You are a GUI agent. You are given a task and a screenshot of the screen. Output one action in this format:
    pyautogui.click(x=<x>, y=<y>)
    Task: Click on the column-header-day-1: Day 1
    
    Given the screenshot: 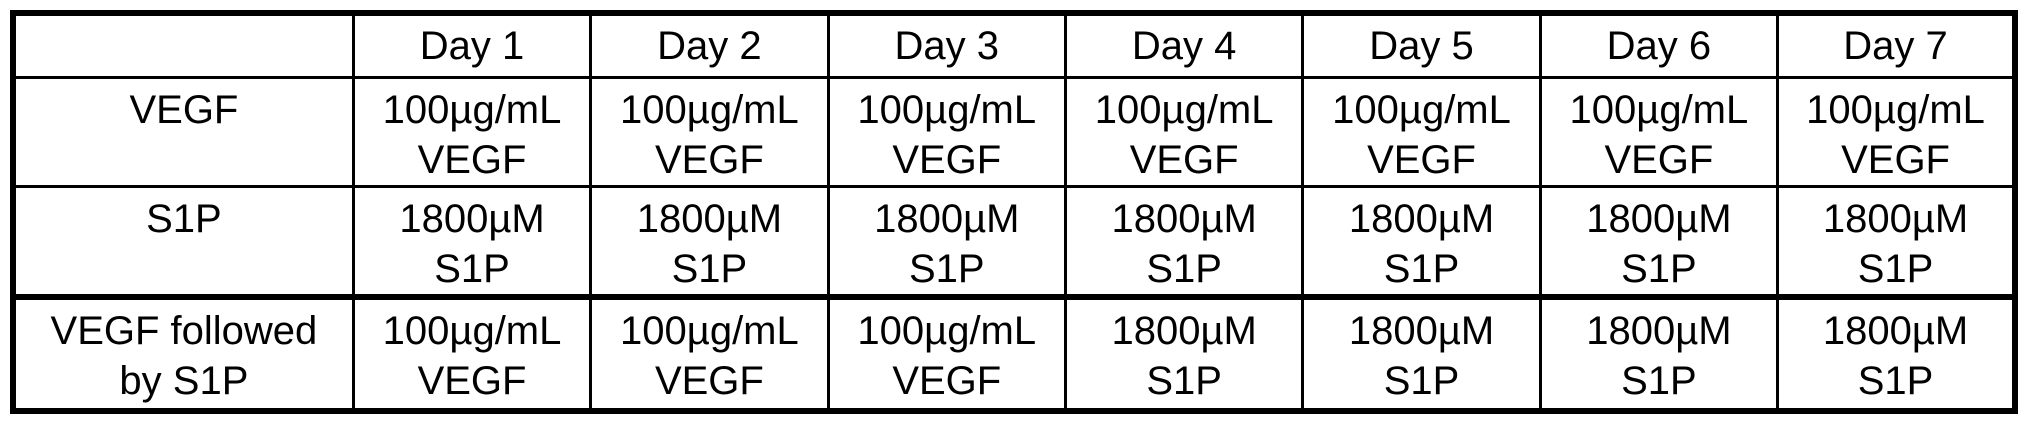 What is the action you would take?
    pyautogui.click(x=472, y=45)
    